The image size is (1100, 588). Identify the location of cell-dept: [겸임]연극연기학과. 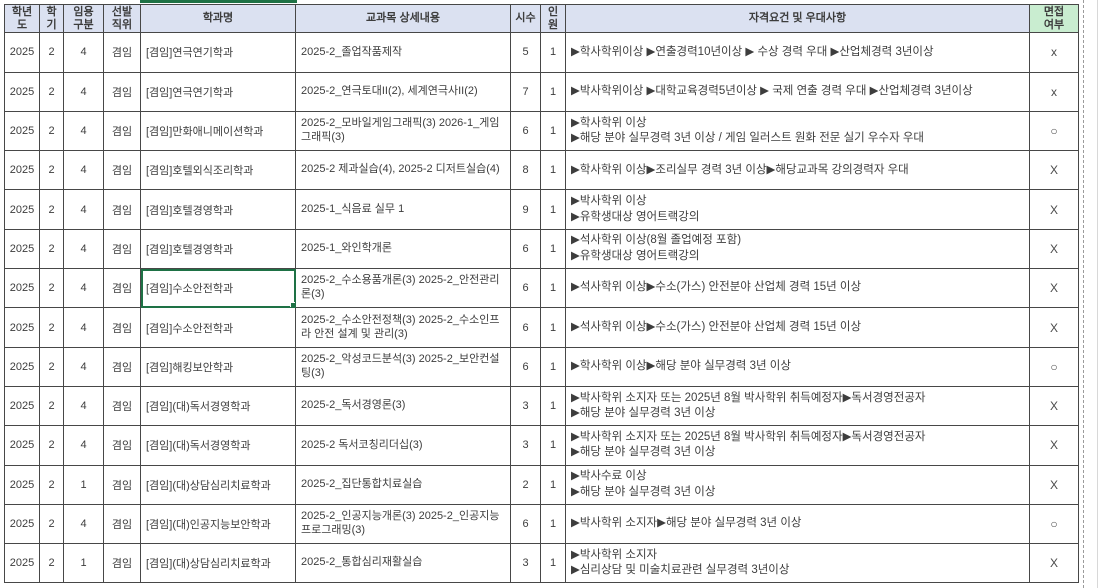
(218, 52).